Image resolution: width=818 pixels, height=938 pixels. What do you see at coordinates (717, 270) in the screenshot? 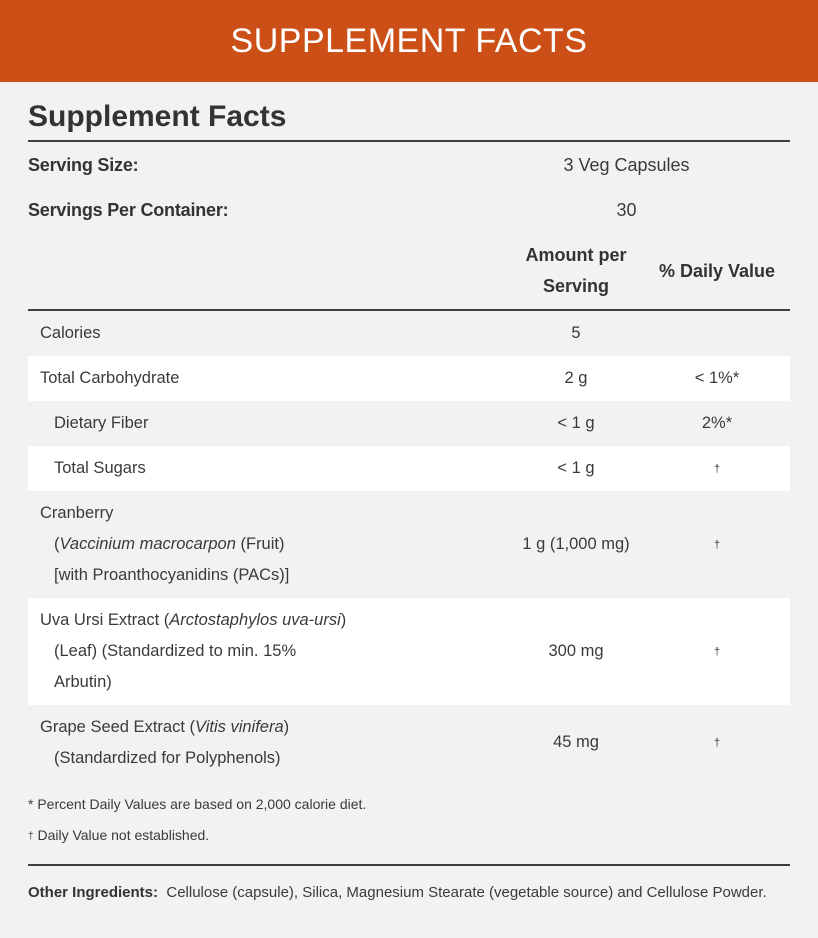
I see `daily-value-header: % Daily Value` at bounding box center [717, 270].